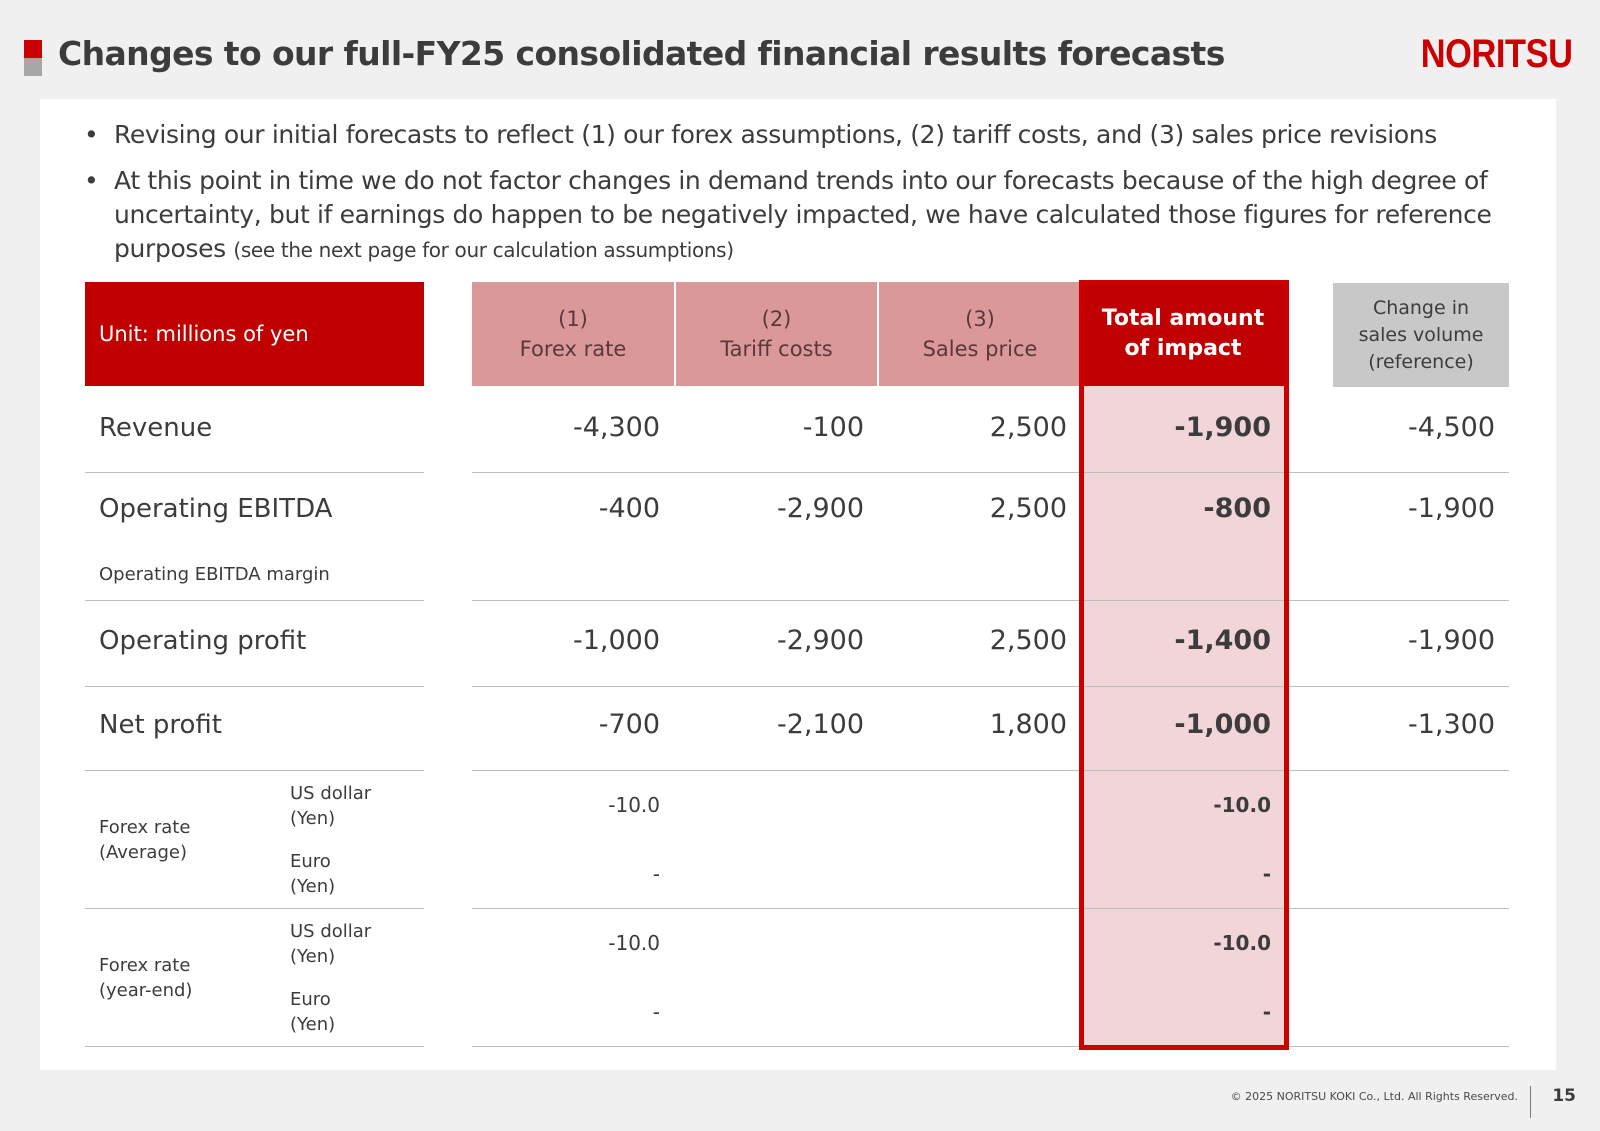 The width and height of the screenshot is (1600, 1131). I want to click on row-sublabel: Operating EBITDA margin, so click(214, 574).